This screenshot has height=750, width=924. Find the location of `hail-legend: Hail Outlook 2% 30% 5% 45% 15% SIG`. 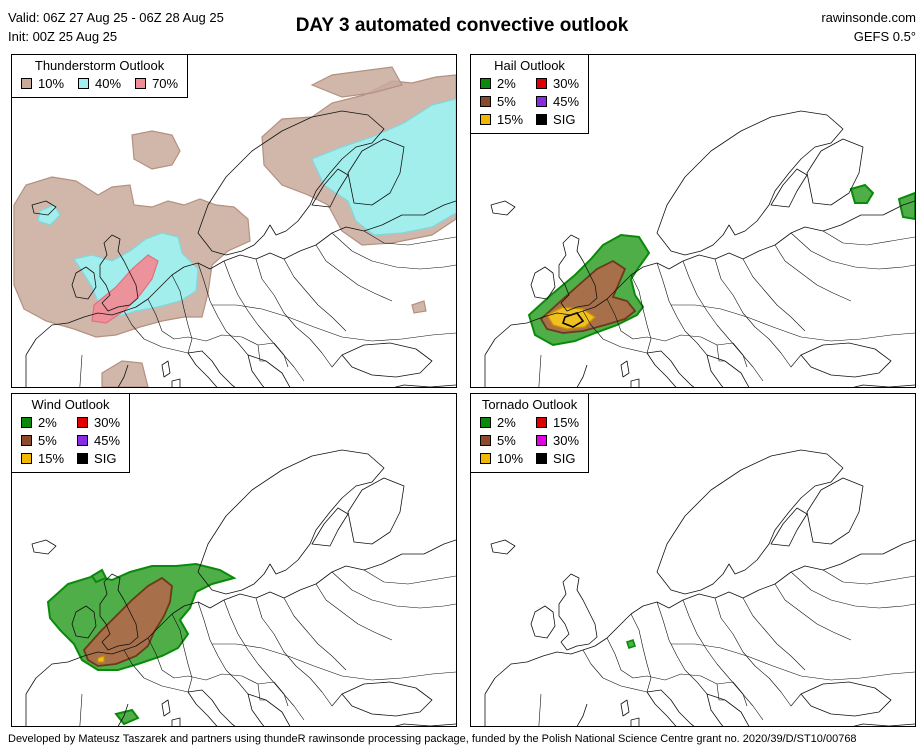

hail-legend: Hail Outlook 2% 30% 5% 45% 15% SIG is located at coordinates (530, 94).